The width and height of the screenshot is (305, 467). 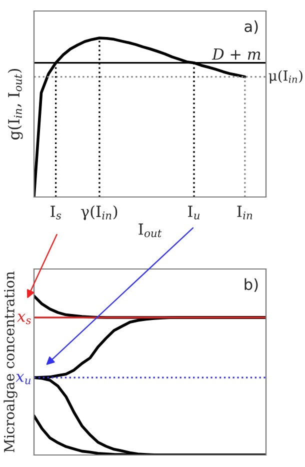 I want to click on ref-line-label: x$_{s}$, so click(x=24, y=319).